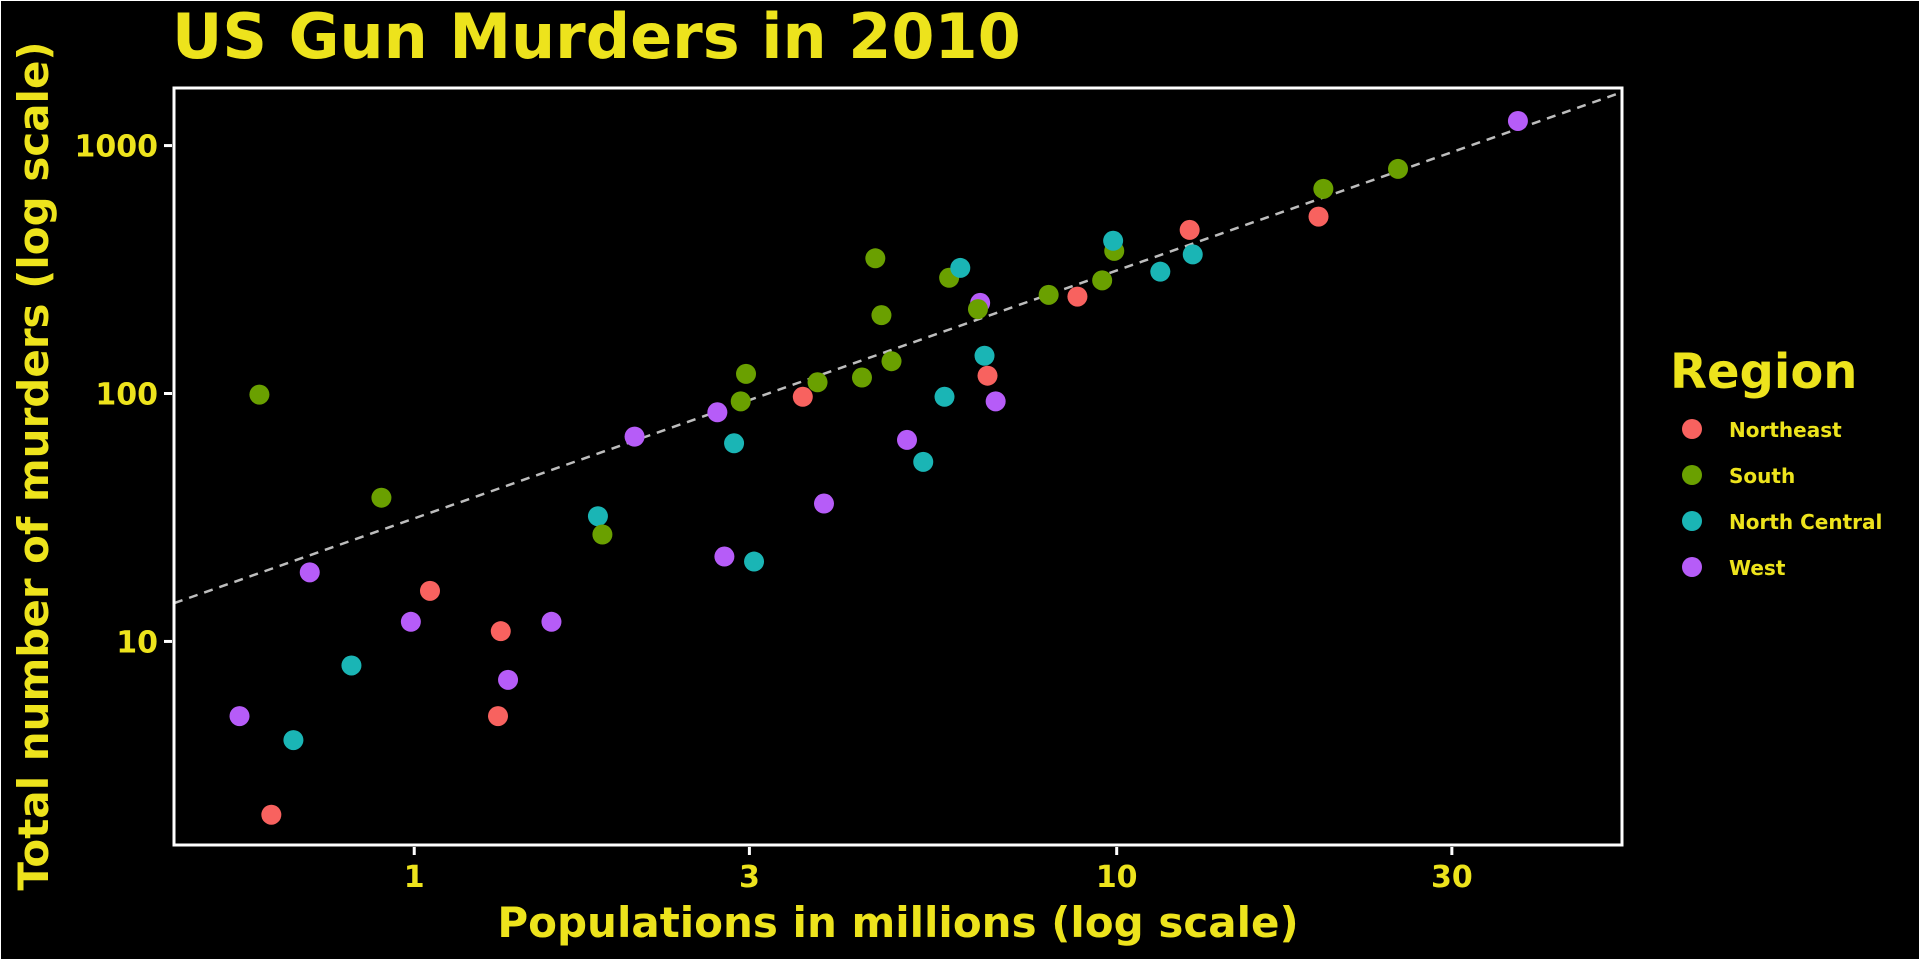 This screenshot has width=1920, height=960. Describe the element at coordinates (126, 395) in the screenshot. I see `y-tick-label: 100` at that location.